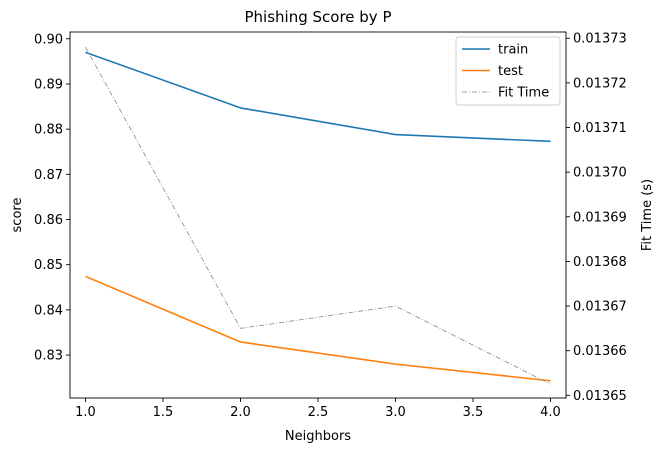 The image size is (663, 453). Describe the element at coordinates (85, 412) in the screenshot. I see `x-tick-label: 1.0` at that location.